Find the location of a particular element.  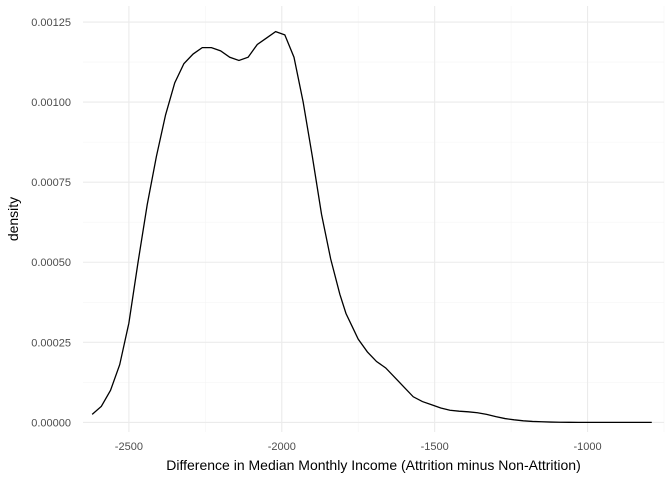

y-tick-label: 0.00050 is located at coordinates (51, 263).